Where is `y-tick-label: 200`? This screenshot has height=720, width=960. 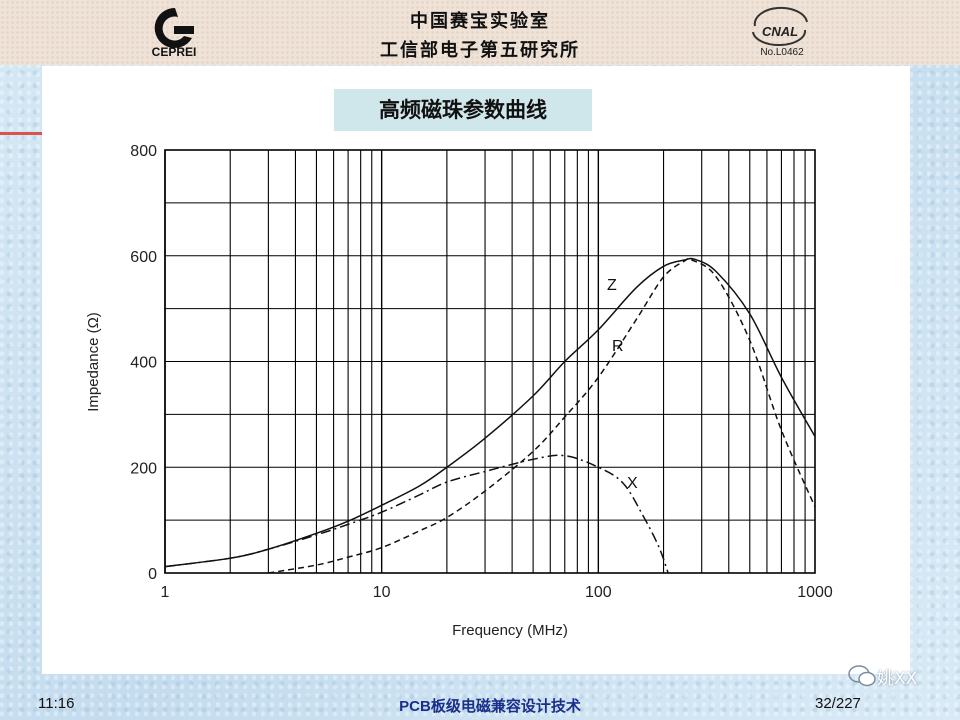 y-tick-label: 200 is located at coordinates (143, 468).